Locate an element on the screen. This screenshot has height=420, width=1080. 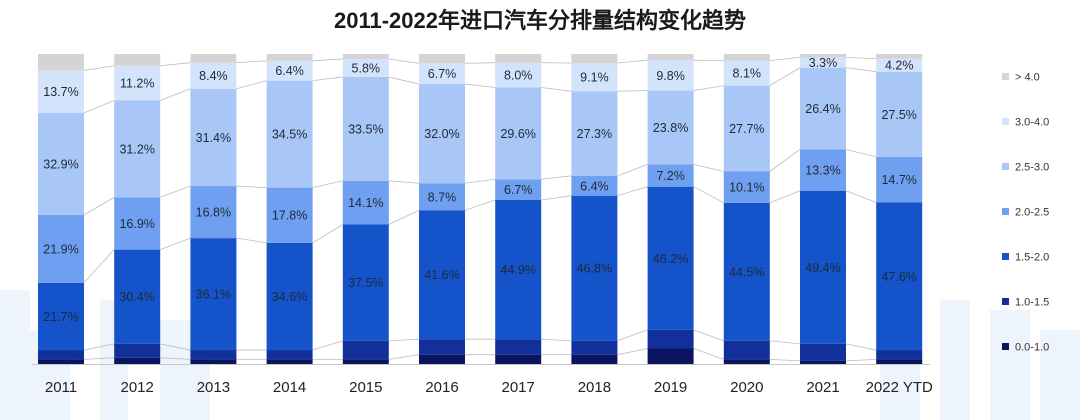
bar-segment-2016-4.0 is located at coordinates (442, 59).